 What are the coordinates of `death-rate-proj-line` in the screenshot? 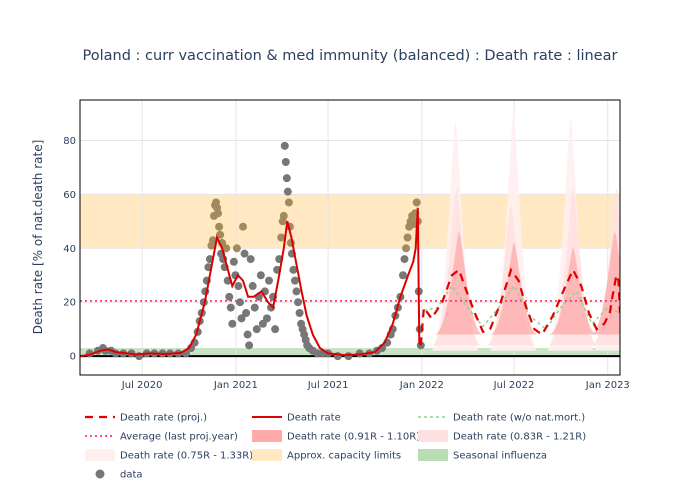 It's located at (519, 306).